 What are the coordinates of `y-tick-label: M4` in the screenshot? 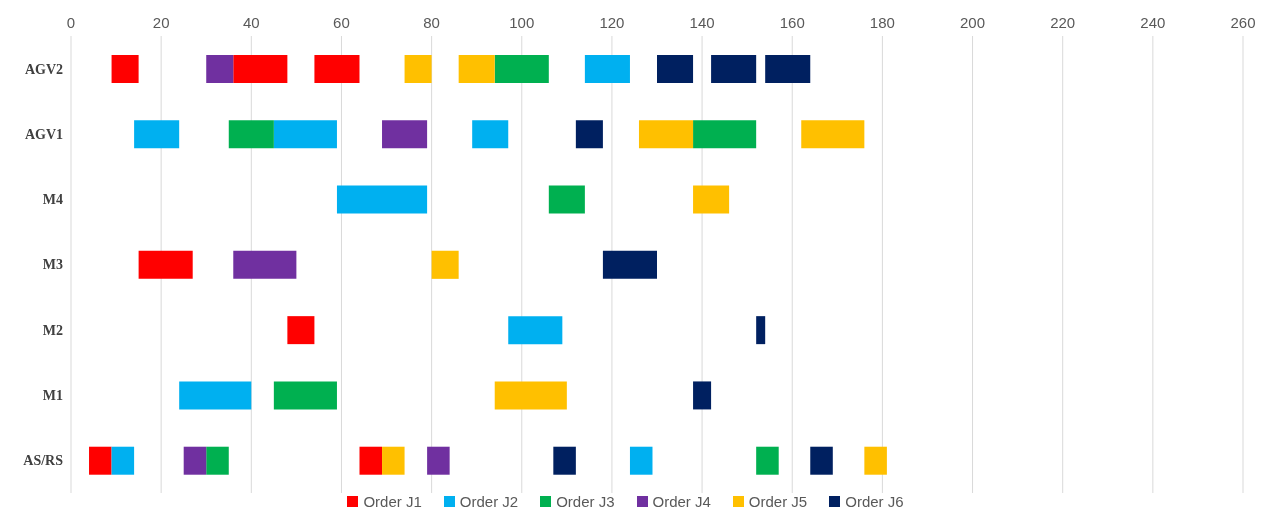 It's located at (52, 200).